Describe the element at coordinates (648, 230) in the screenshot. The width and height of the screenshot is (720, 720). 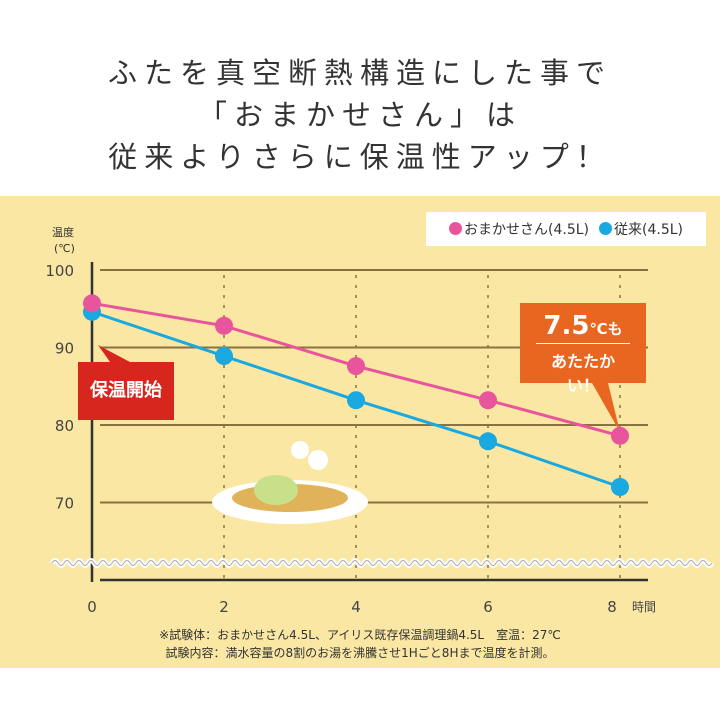
I see `legend-label: 従来(4.5L)` at that location.